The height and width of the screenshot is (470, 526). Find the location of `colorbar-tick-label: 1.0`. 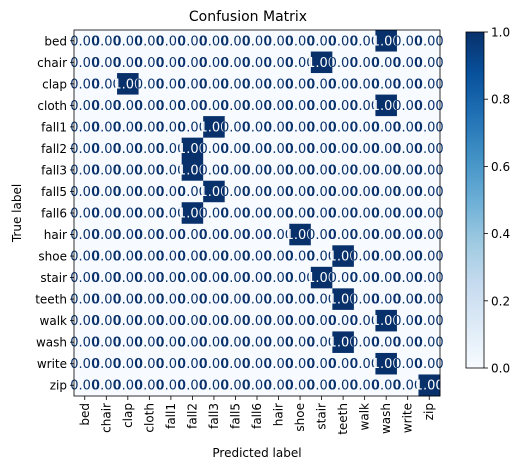

colorbar-tick-label: 1.0 is located at coordinates (500, 33).